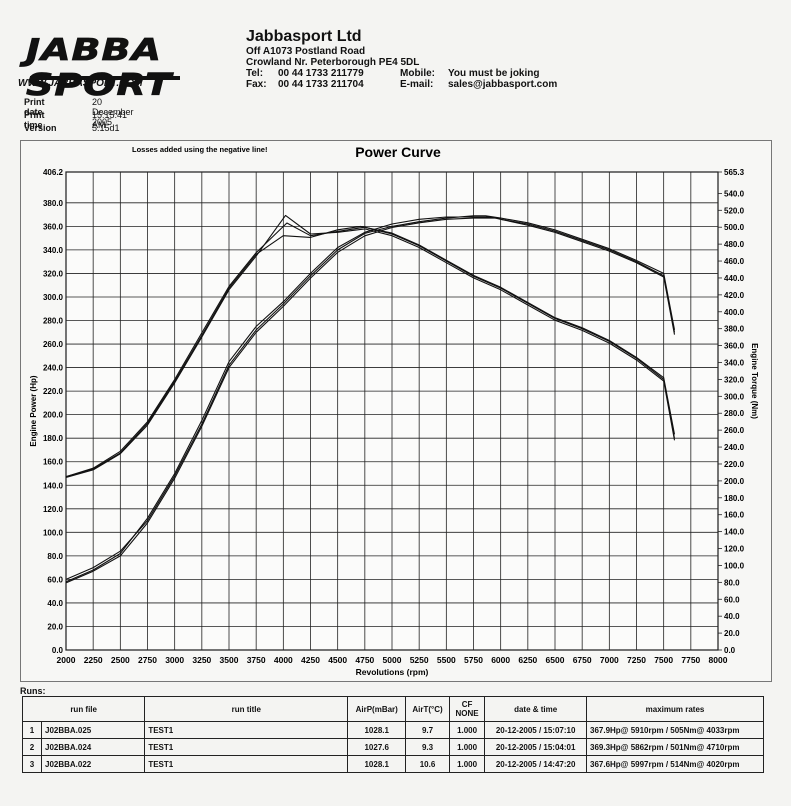 The width and height of the screenshot is (791, 806). I want to click on logo-underline, so click(105, 78).